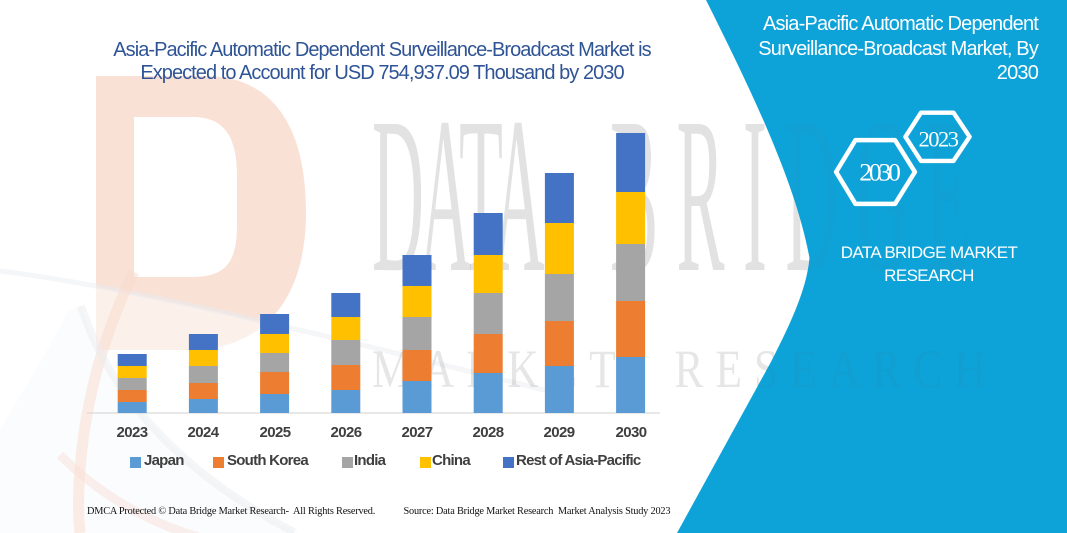 Image resolution: width=1067 pixels, height=533 pixels. Describe the element at coordinates (939, 139) in the screenshot. I see `svg-text: 2023` at that location.